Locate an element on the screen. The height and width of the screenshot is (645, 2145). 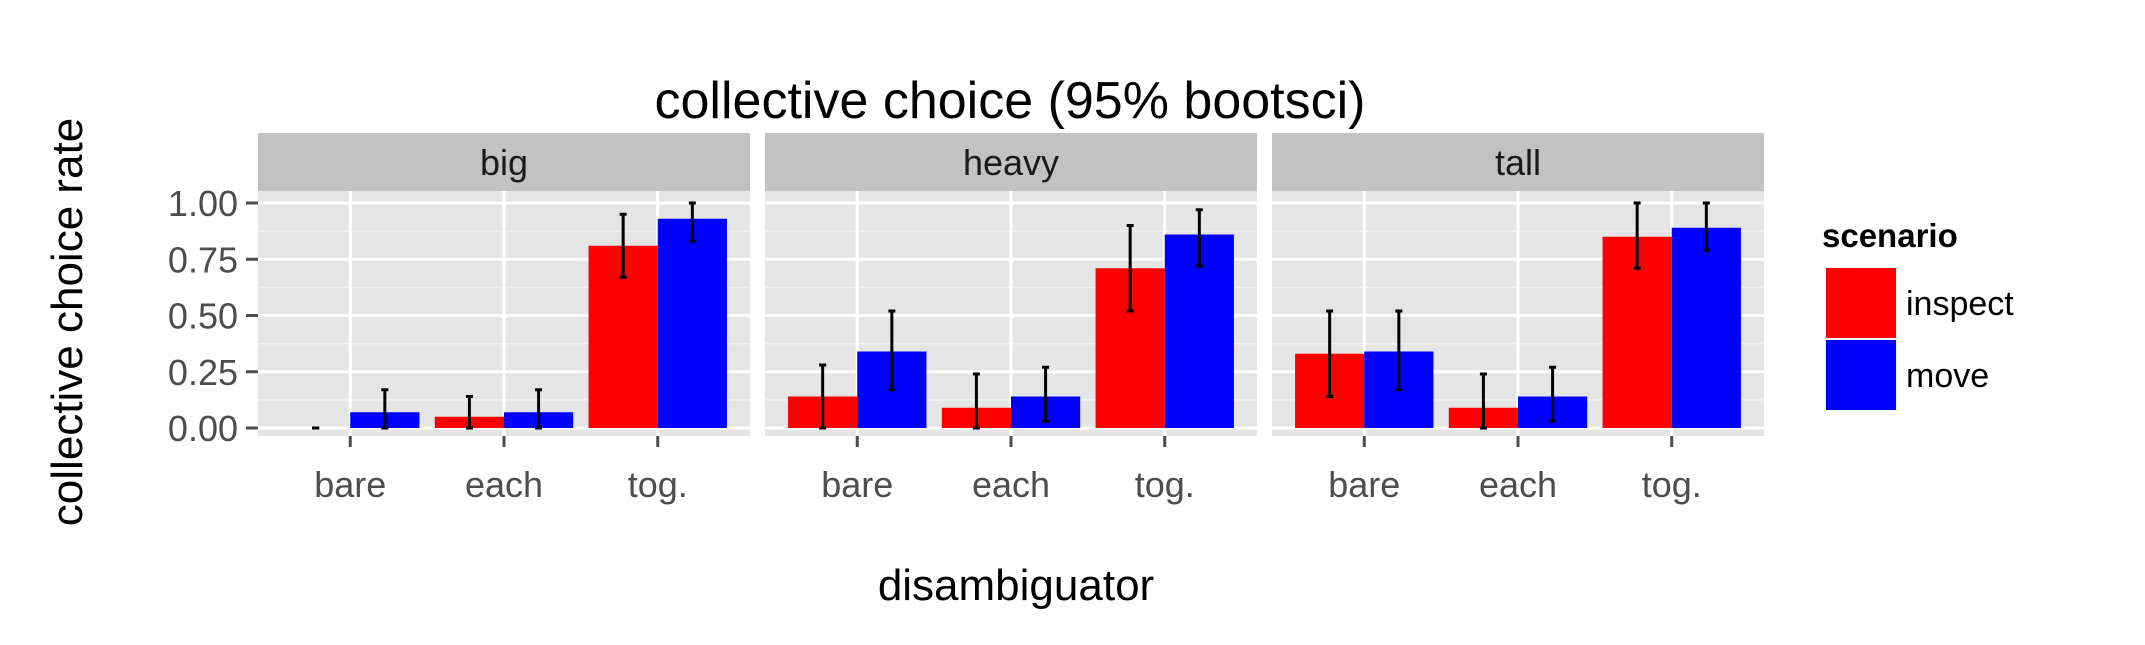
facet-heavy: heavy bare each tog. is located at coordinates (1011, 319).